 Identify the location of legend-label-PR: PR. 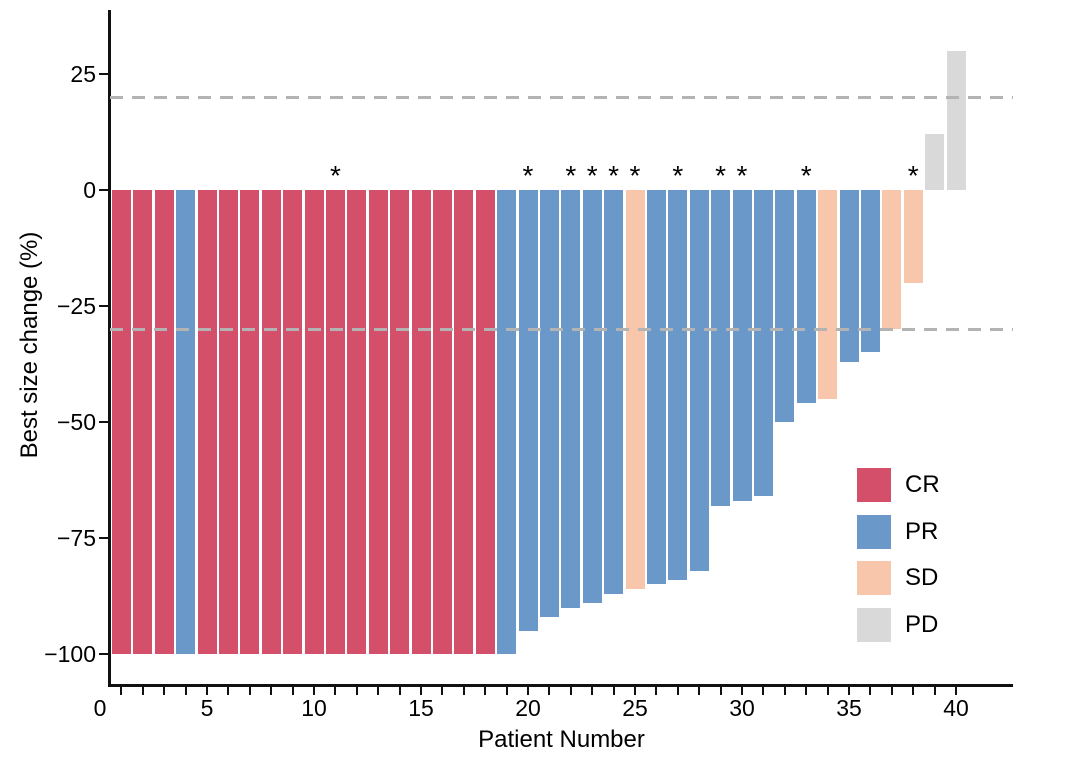
(922, 531).